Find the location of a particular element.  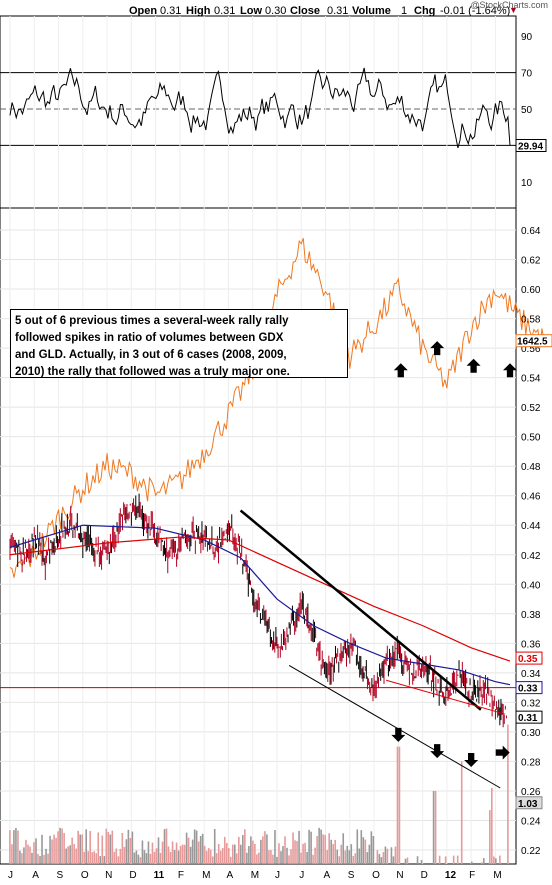

chg-value: -0.01 (-1.64%) is located at coordinates (475, 11).